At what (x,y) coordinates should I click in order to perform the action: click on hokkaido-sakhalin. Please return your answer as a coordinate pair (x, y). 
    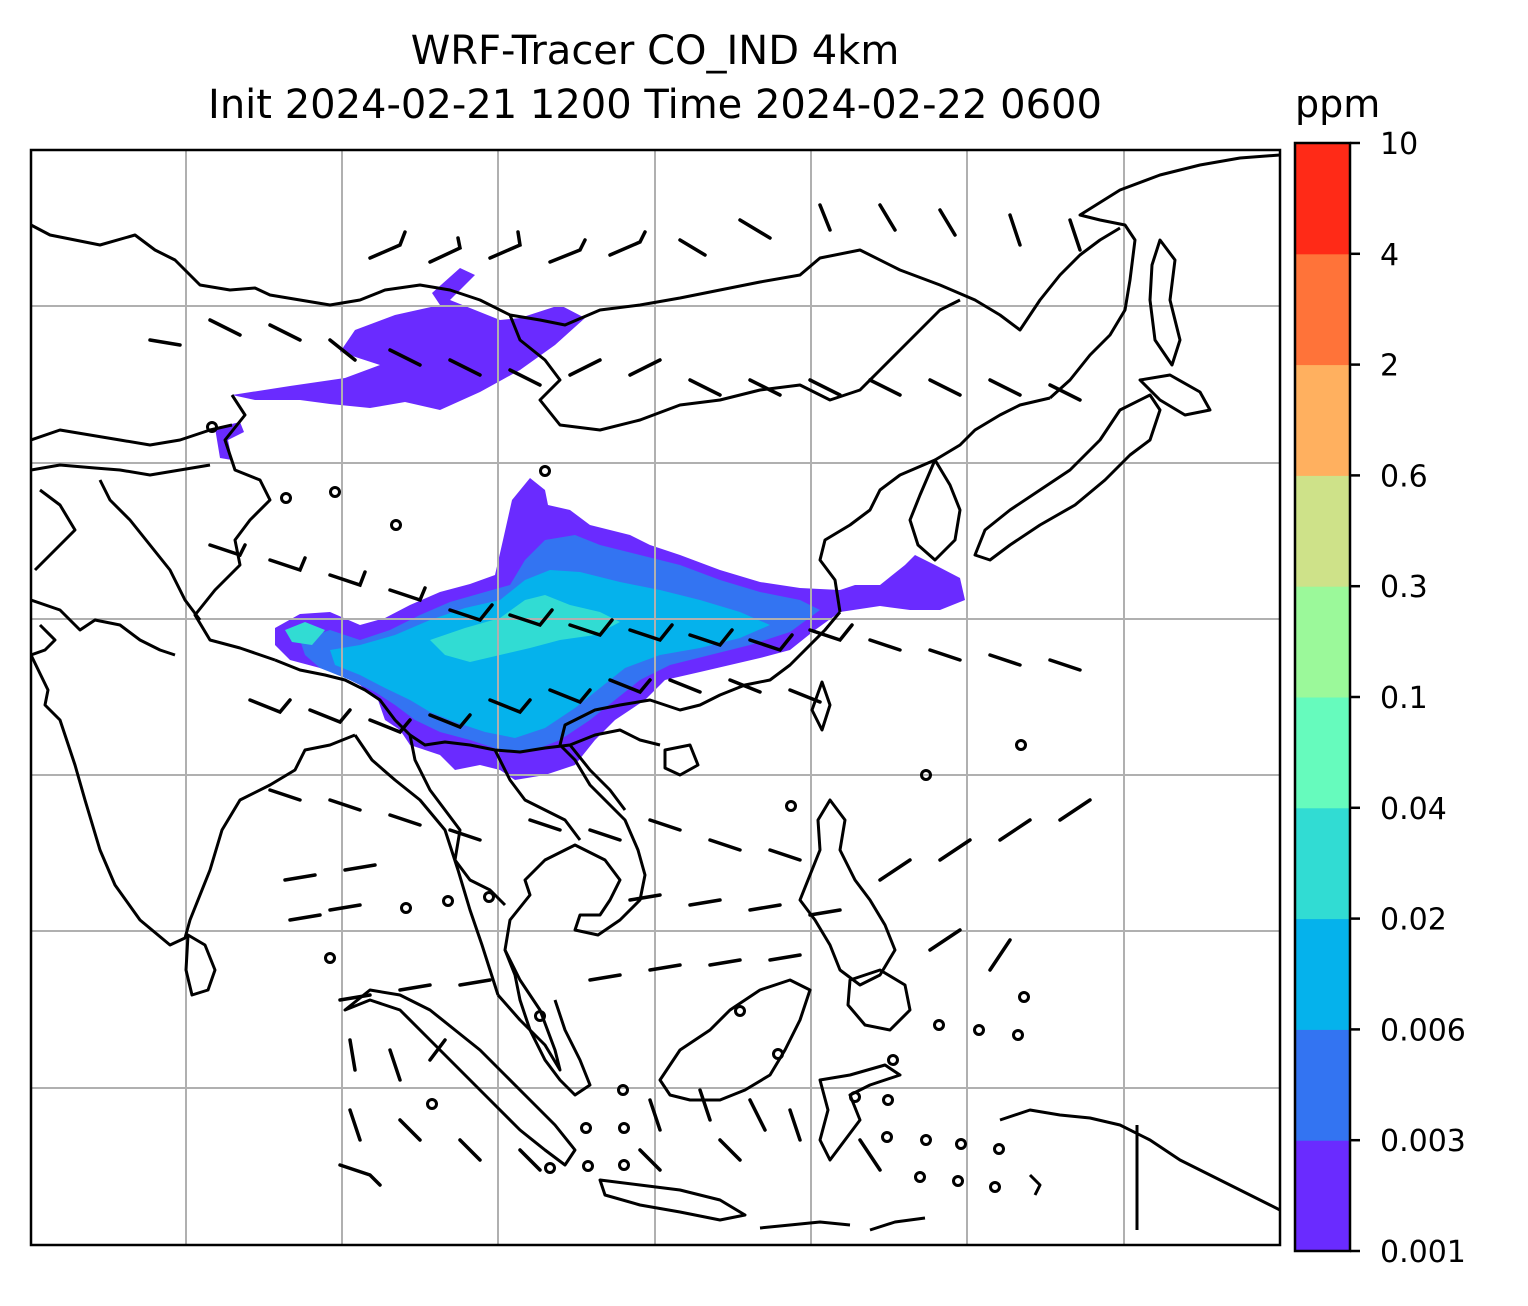
    Looking at the image, I should click on (1175, 327).